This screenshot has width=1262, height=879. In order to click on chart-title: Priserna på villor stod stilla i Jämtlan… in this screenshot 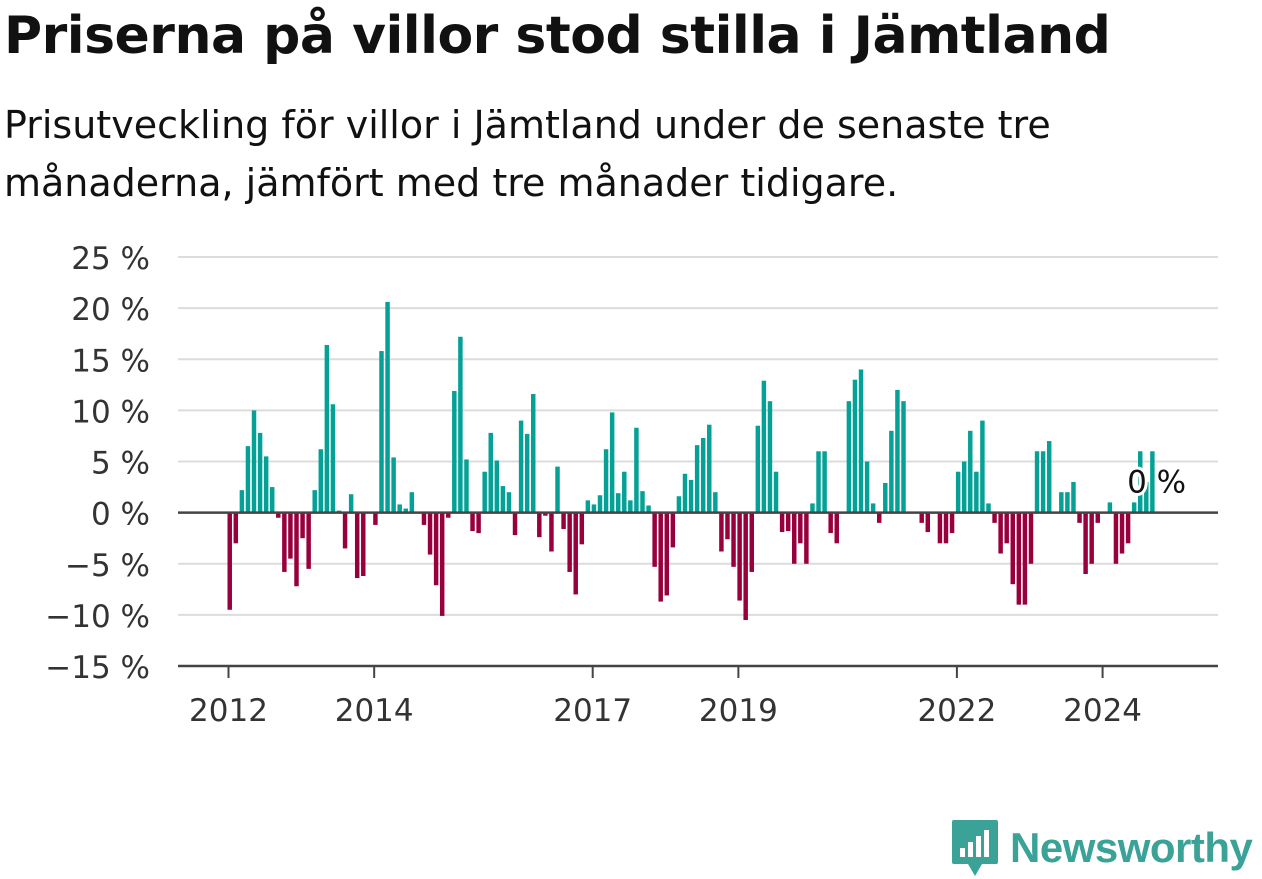, I will do `click(557, 36)`.